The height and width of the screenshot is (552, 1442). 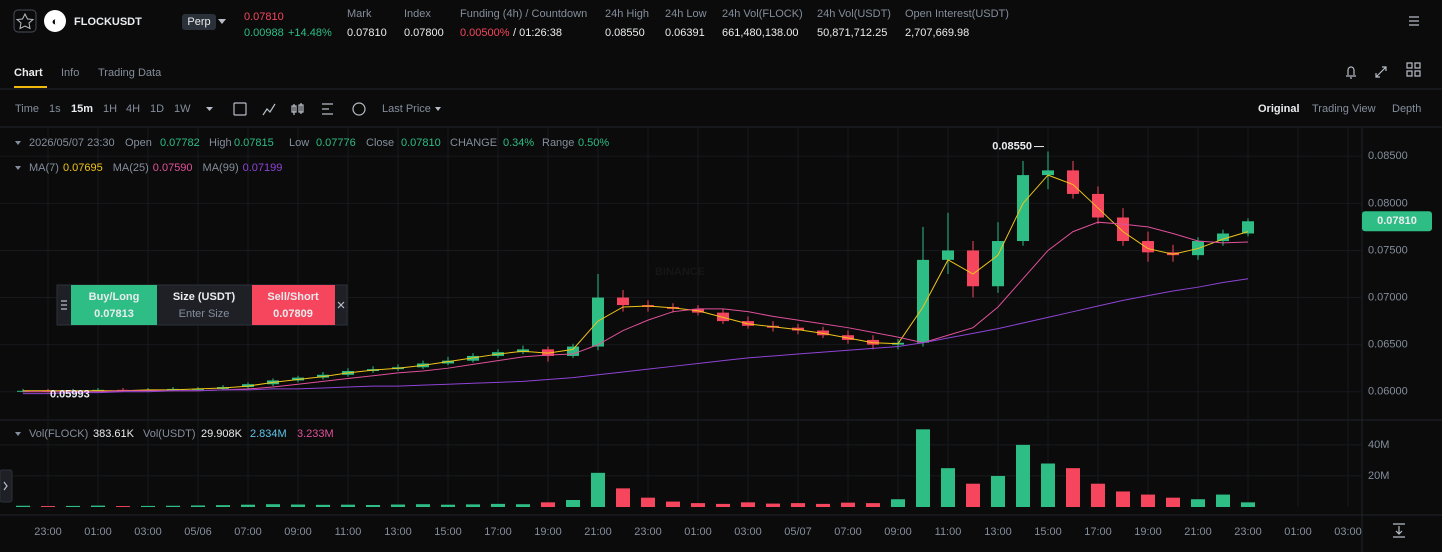 I want to click on settings-icon, so click(x=327, y=109).